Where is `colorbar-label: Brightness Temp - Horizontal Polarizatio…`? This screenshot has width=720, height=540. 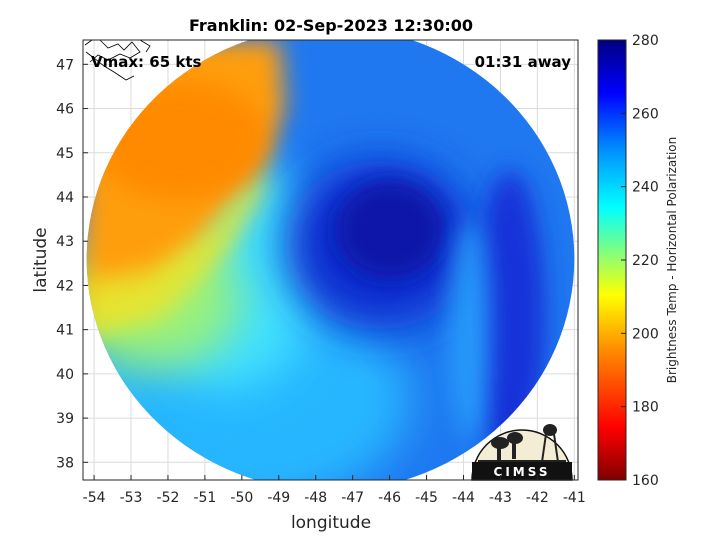 colorbar-label: Brightness Temp - Horizontal Polarizatio… is located at coordinates (672, 260).